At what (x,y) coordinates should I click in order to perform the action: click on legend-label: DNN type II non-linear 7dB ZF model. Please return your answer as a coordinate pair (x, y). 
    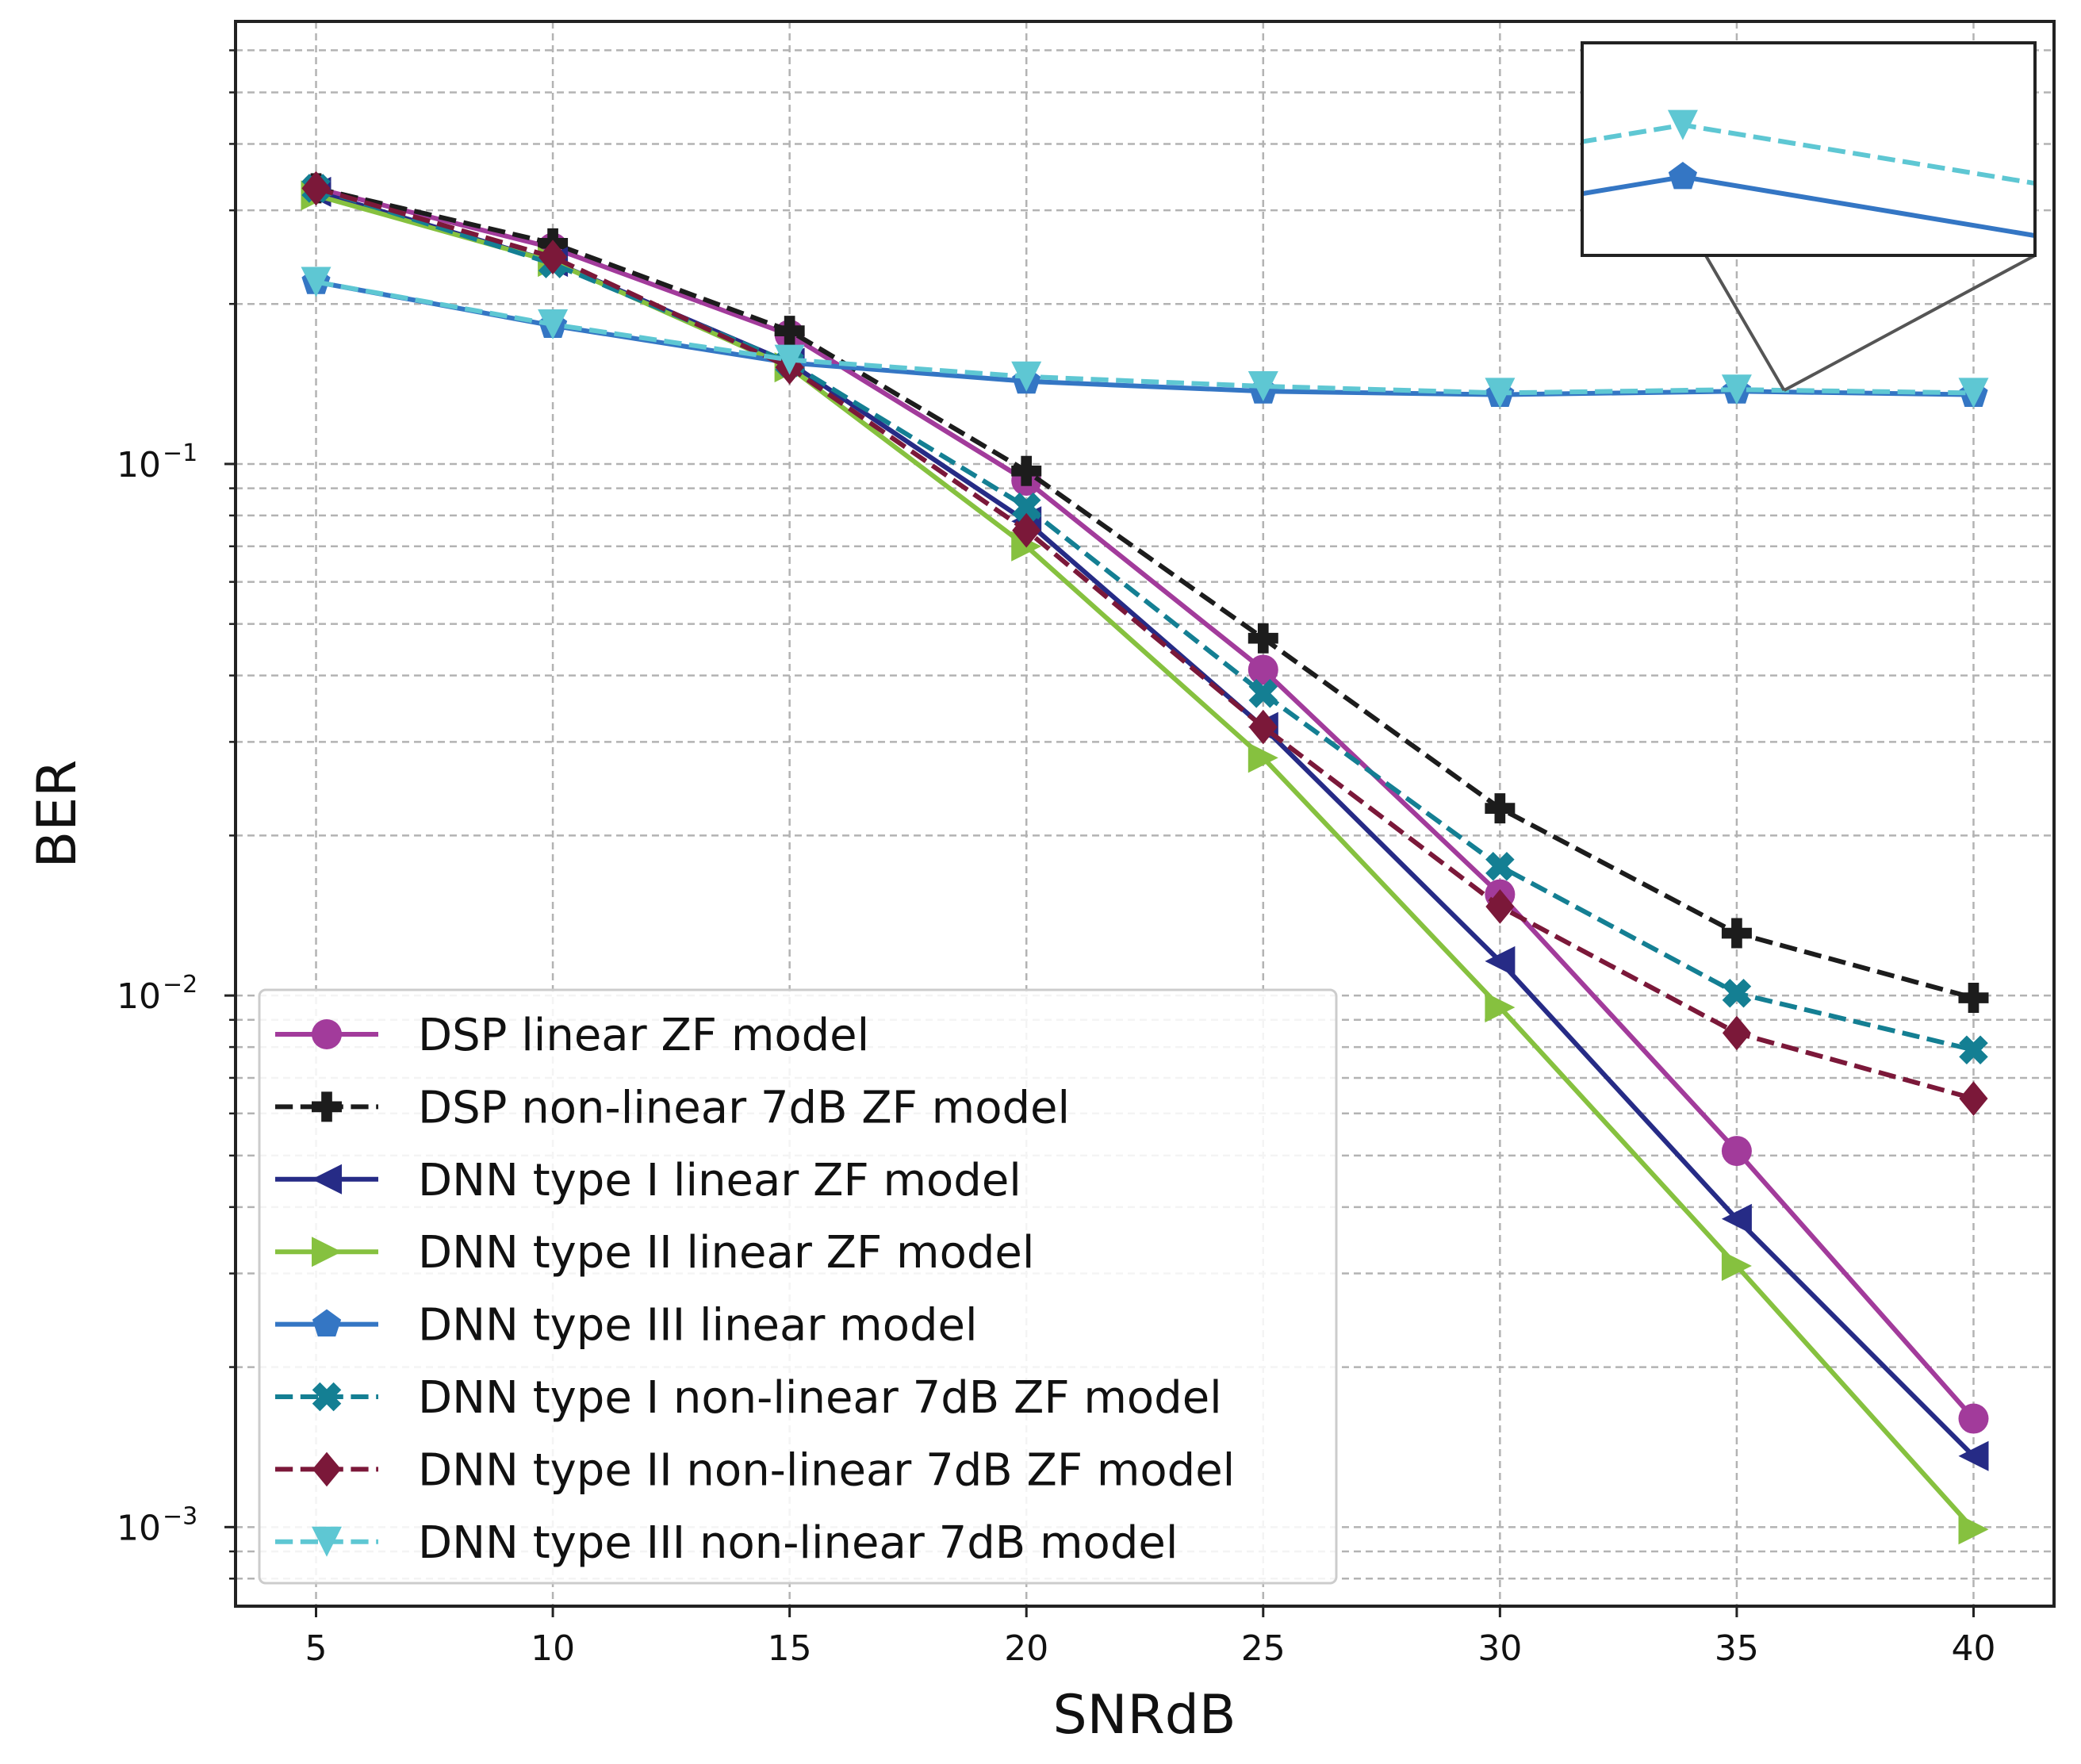
    Looking at the image, I should click on (826, 1470).